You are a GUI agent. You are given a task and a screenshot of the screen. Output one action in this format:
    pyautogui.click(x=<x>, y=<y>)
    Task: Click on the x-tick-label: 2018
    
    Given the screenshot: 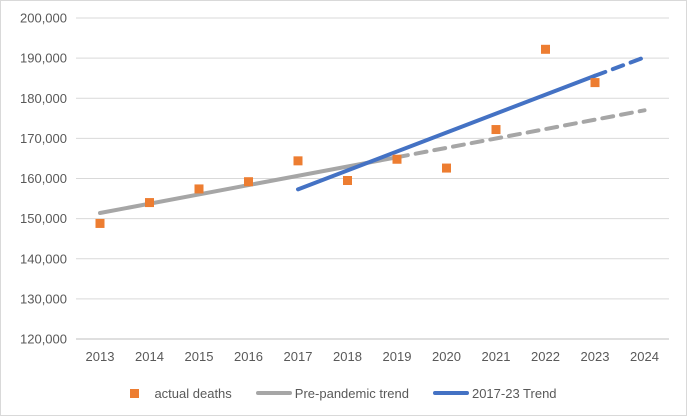 What is the action you would take?
    pyautogui.click(x=347, y=356)
    